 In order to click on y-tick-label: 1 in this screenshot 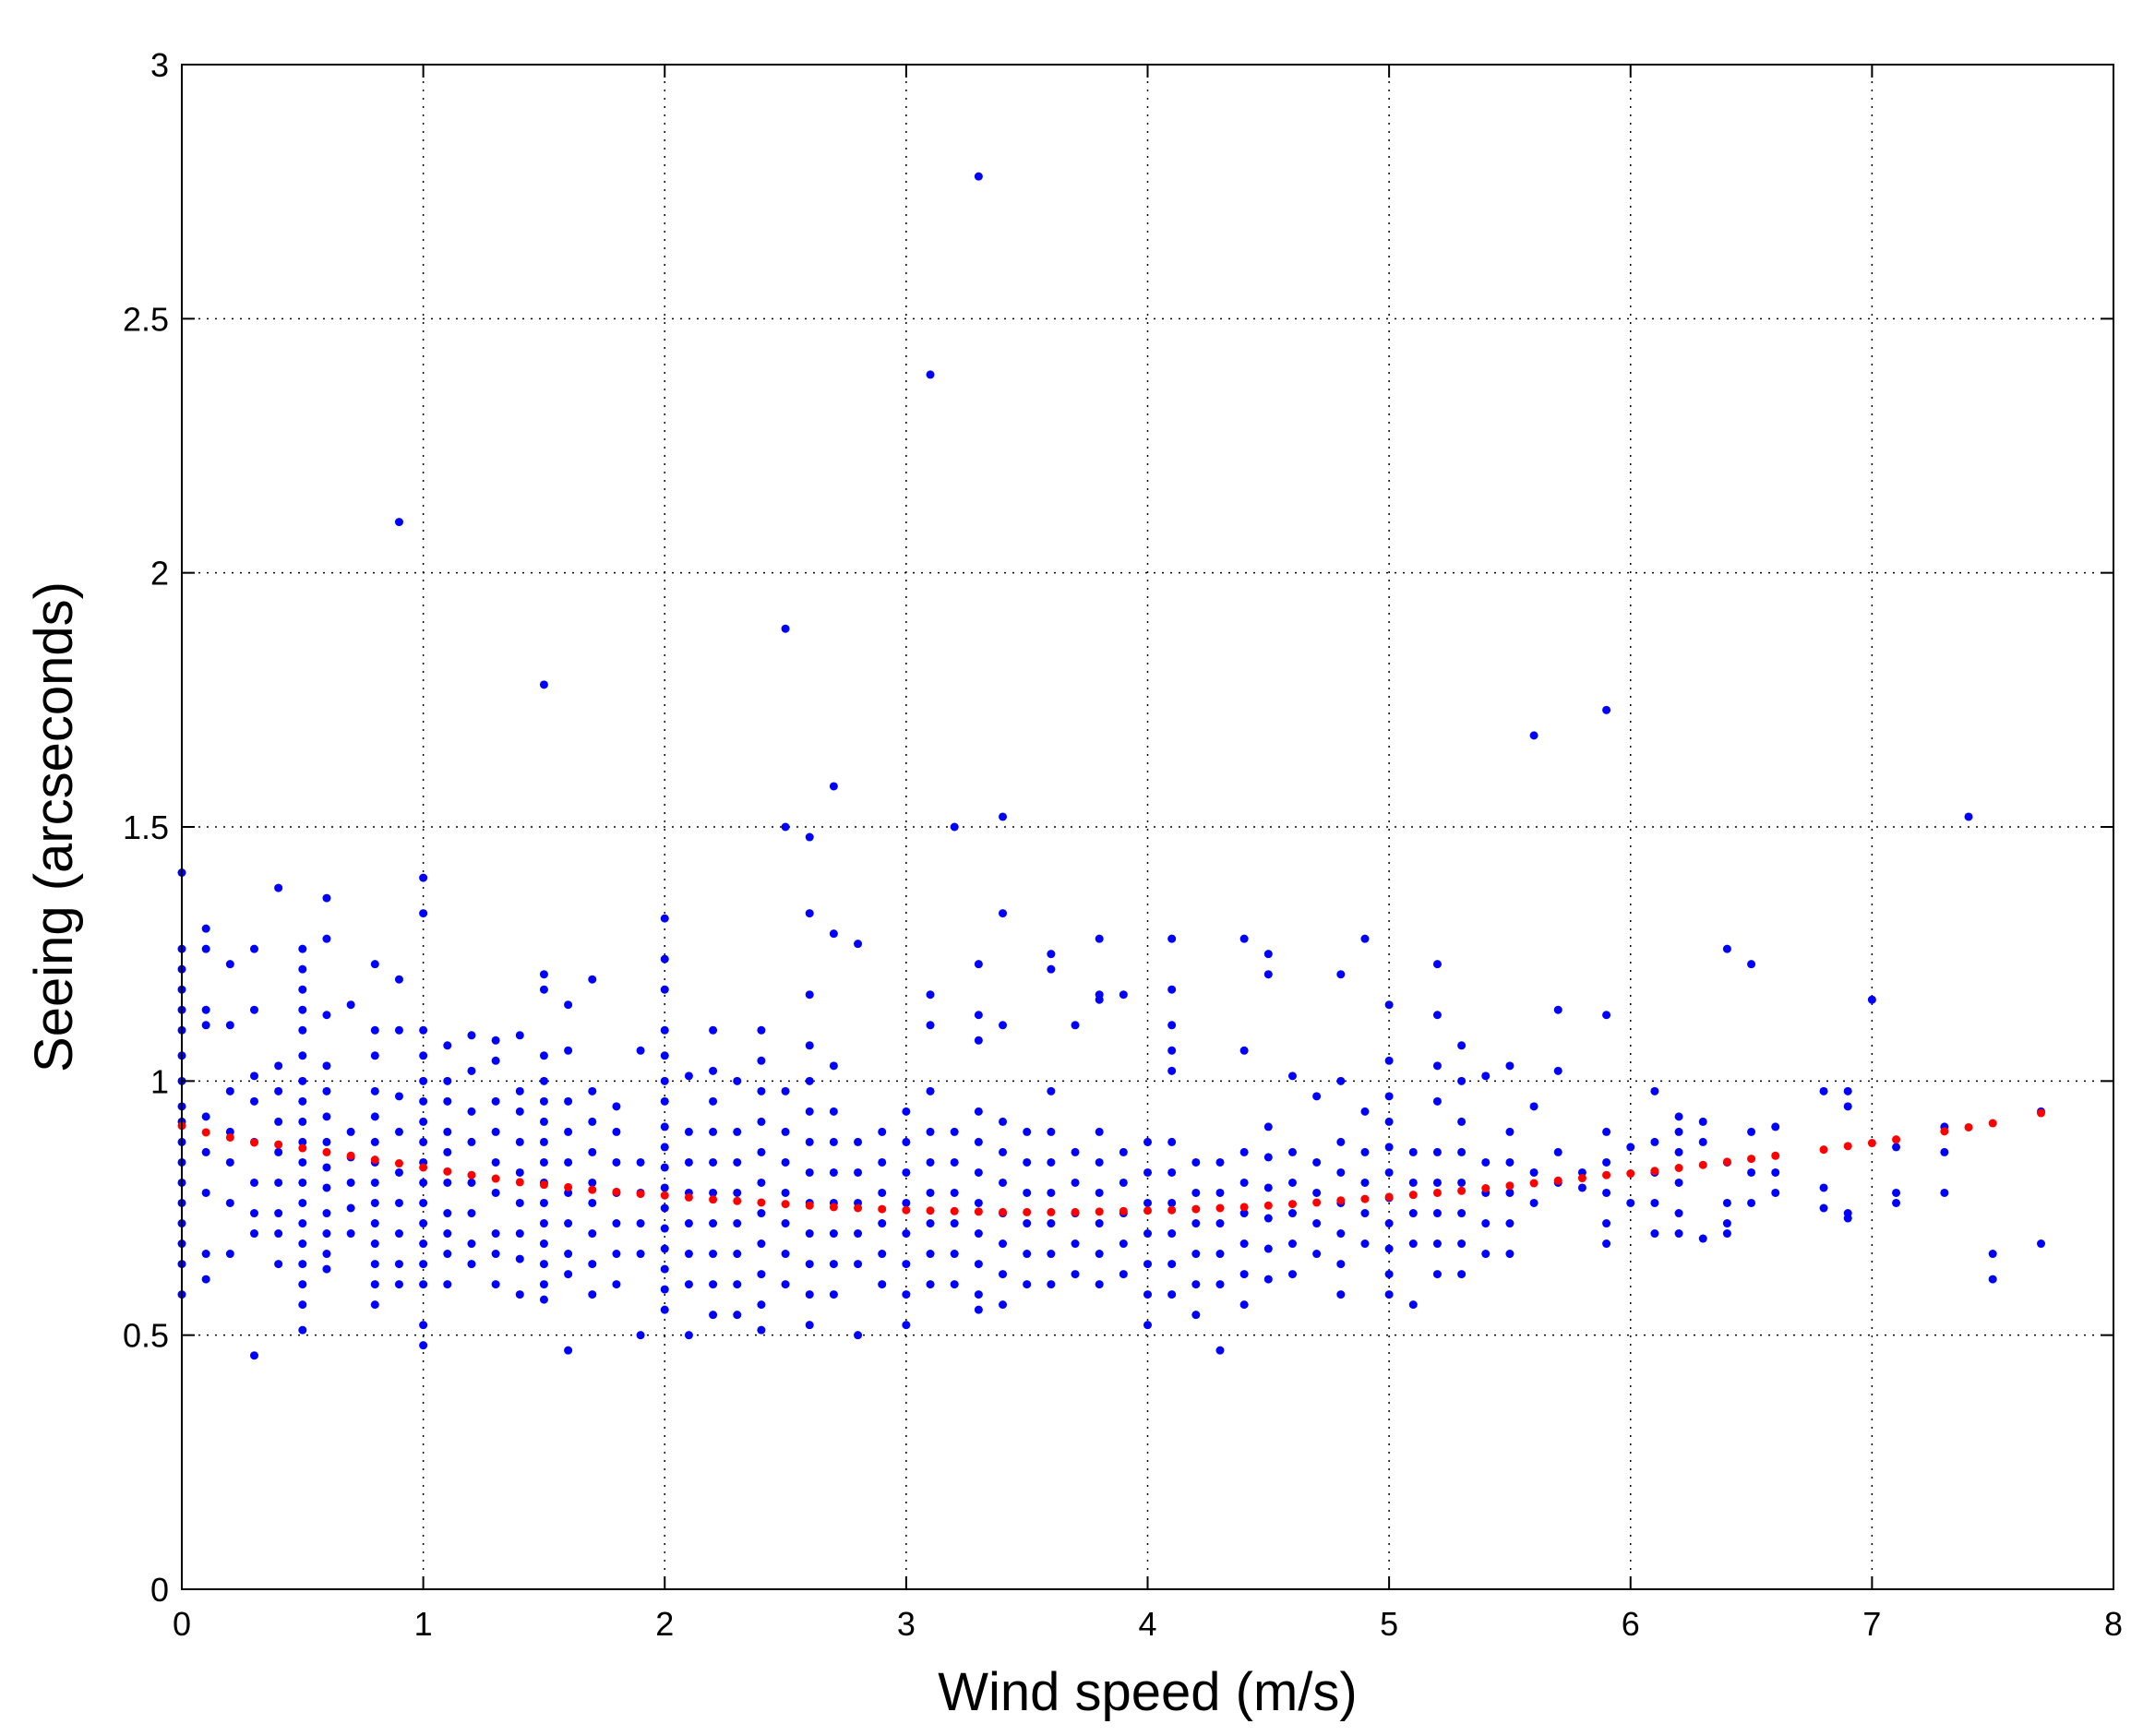, I will do `click(159, 1081)`.